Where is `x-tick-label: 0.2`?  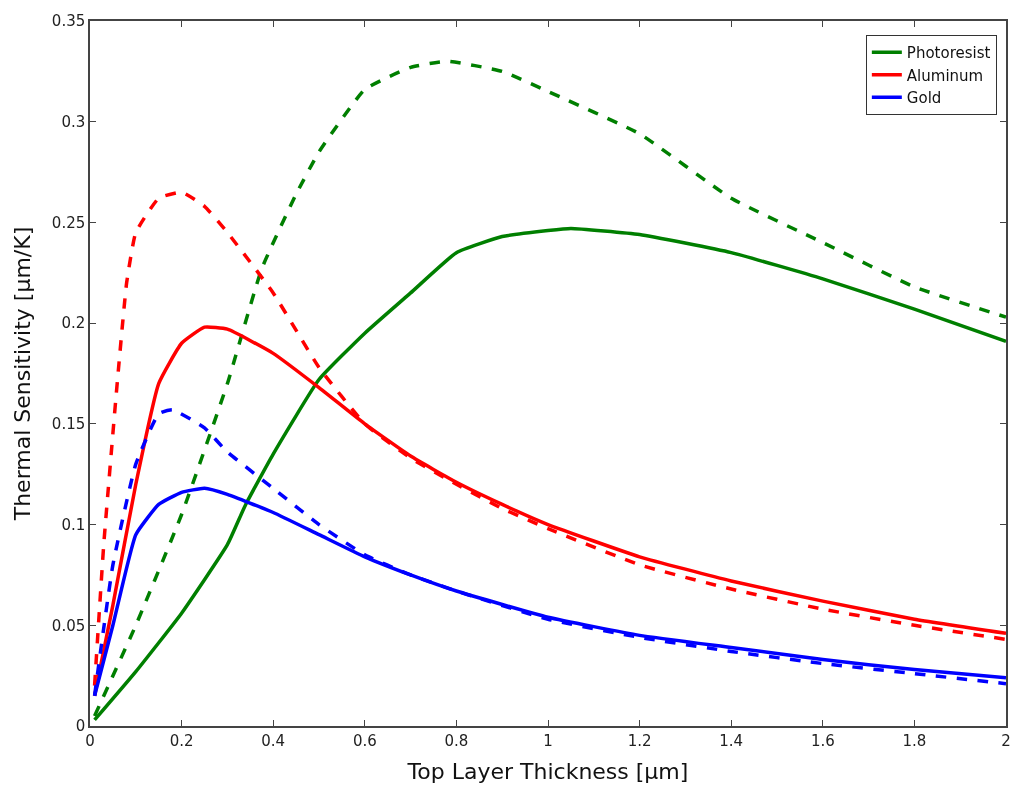
x-tick-label: 0.2 is located at coordinates (181, 740).